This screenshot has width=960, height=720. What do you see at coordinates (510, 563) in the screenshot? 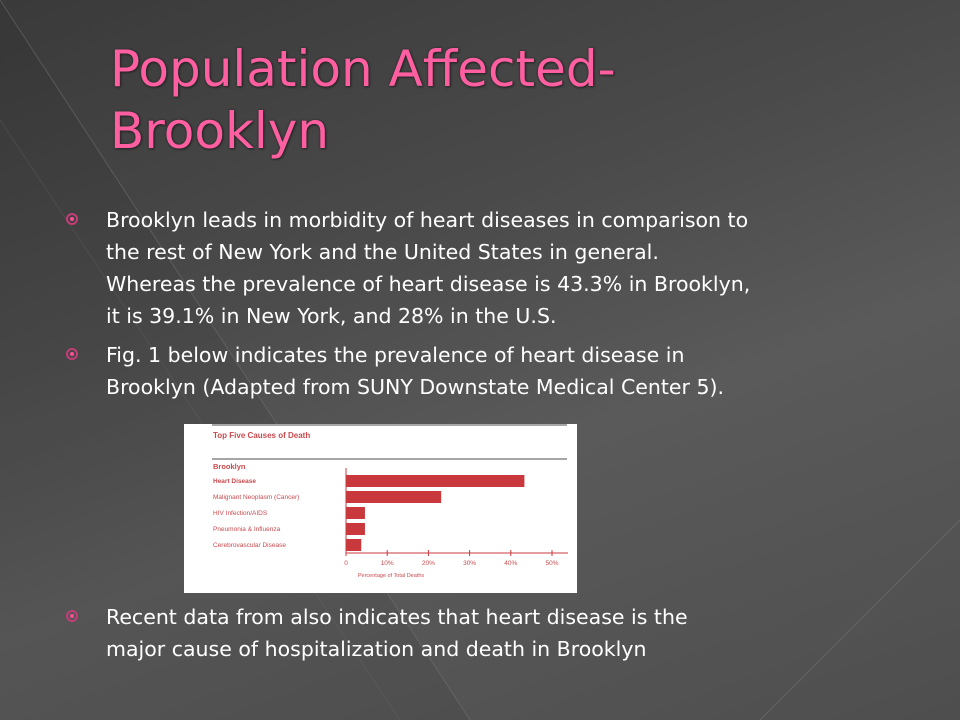
I see `x-tick-label: 40%` at bounding box center [510, 563].